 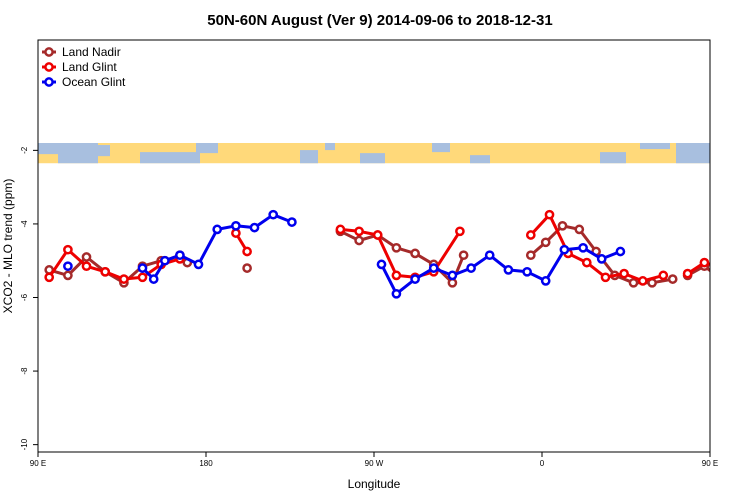 I want to click on map-band, so click(x=374, y=153).